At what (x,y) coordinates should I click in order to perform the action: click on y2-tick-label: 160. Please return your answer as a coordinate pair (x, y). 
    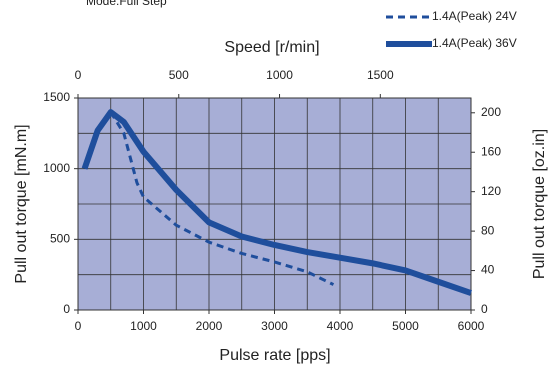
    Looking at the image, I should click on (491, 151).